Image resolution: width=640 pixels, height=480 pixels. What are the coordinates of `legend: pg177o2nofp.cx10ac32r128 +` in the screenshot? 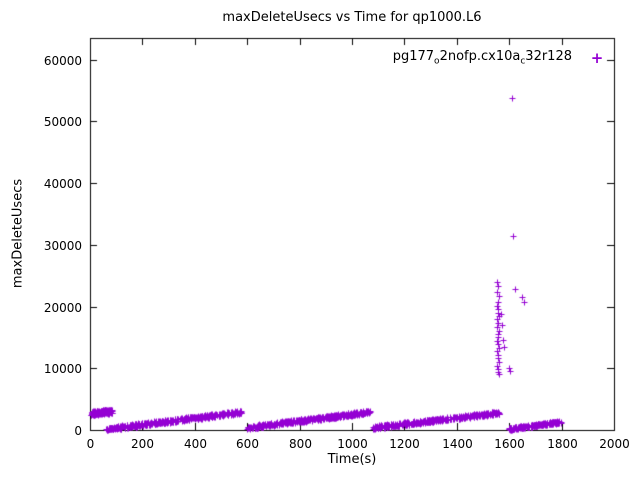 It's located at (502, 58).